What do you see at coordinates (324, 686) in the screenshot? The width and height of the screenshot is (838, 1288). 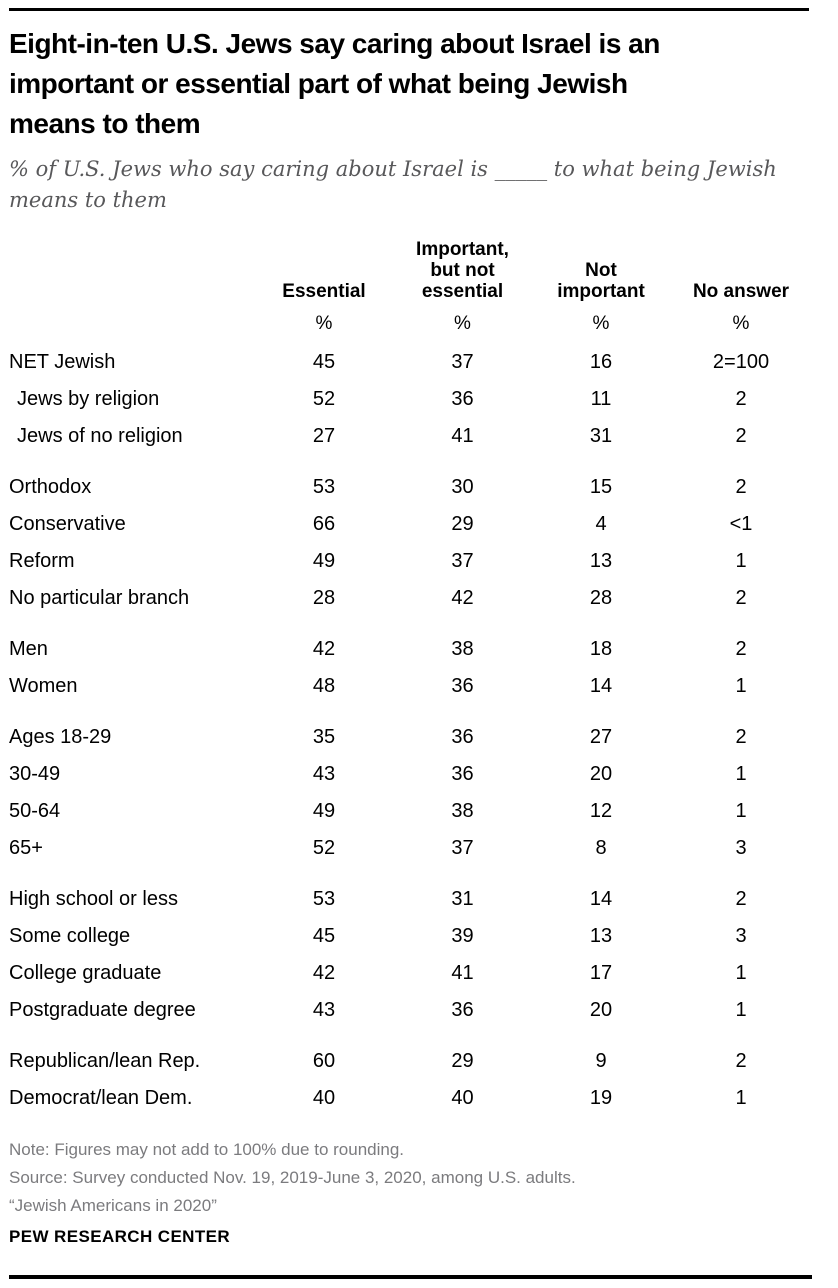 I see `cell-value: 48` at bounding box center [324, 686].